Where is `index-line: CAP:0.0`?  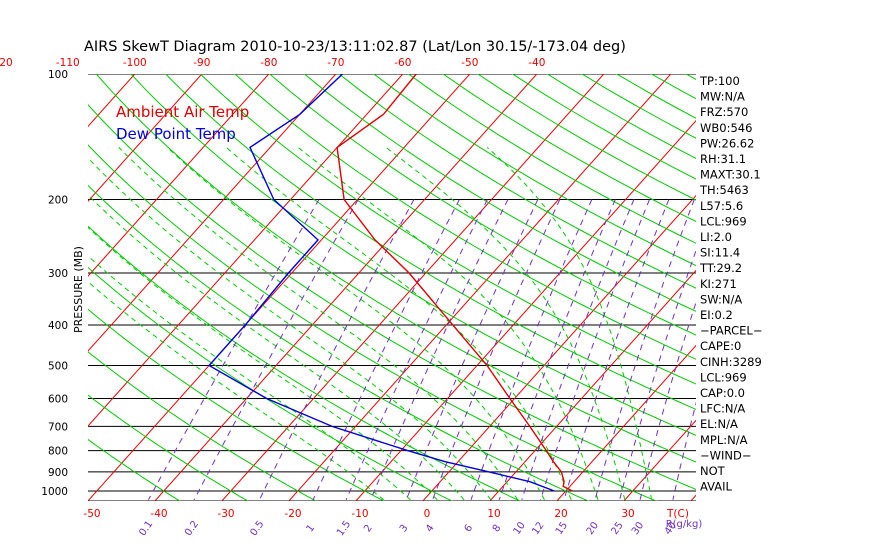 index-line: CAP:0.0 is located at coordinates (722, 393).